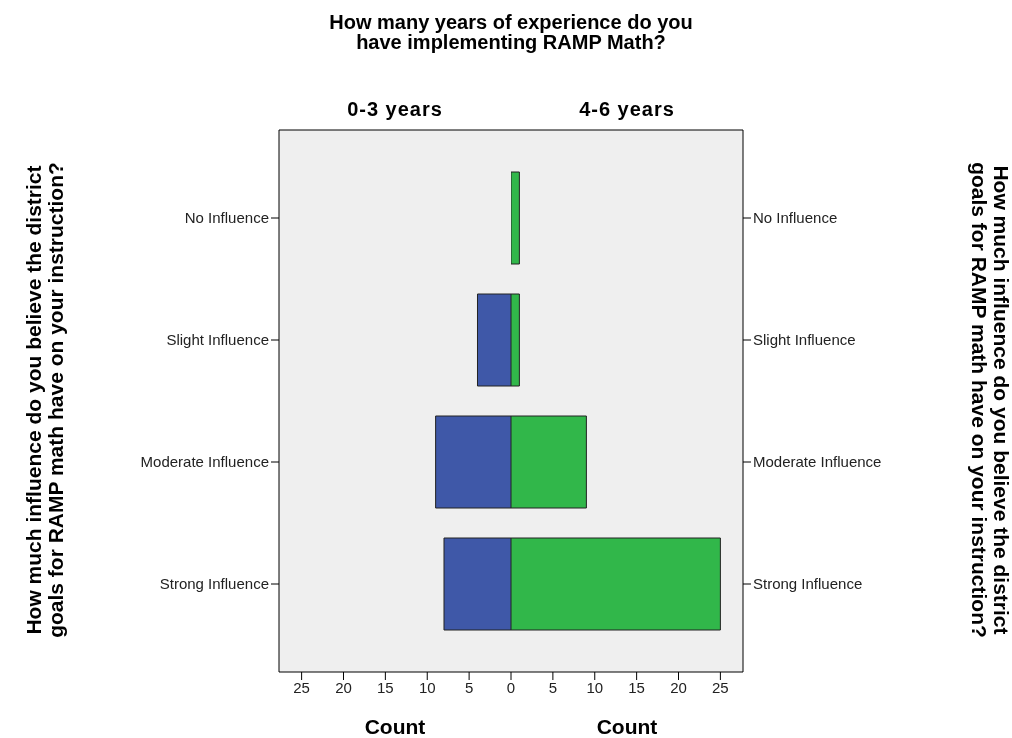  Describe the element at coordinates (511, 32) in the screenshot. I see `chart-title: How many years of experience do you have implementing RAMP Math?` at that location.